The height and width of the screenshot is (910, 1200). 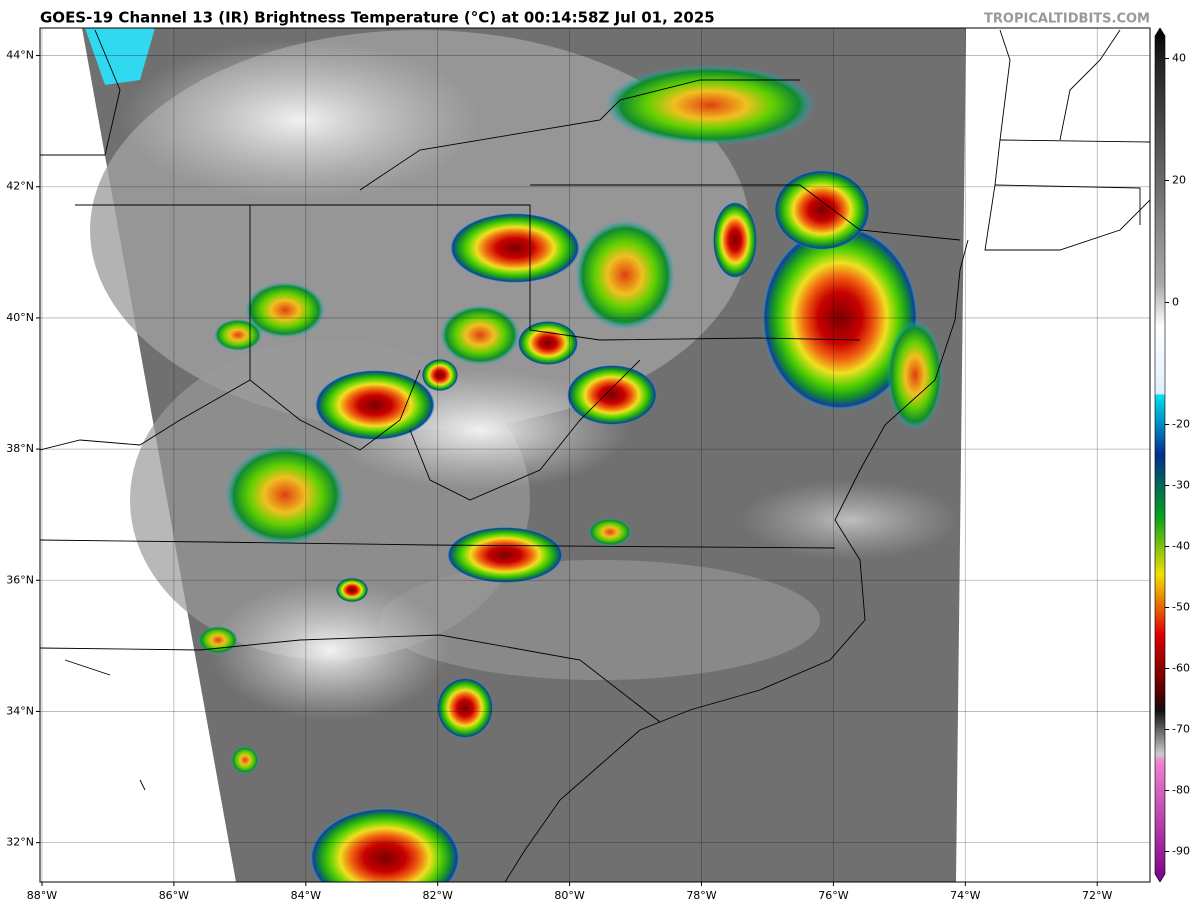 What do you see at coordinates (174, 895) in the screenshot?
I see `lon-tick-label: 86°W` at bounding box center [174, 895].